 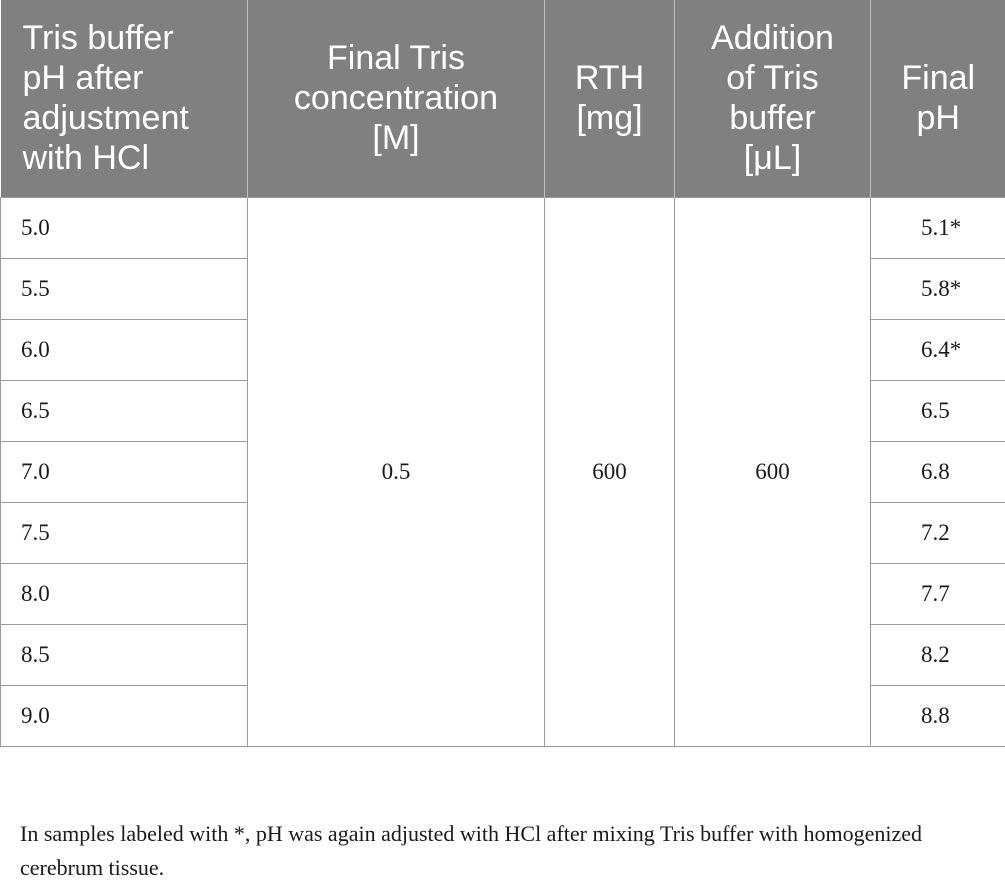 I want to click on table-row: 8.0 7.7, so click(x=502, y=593).